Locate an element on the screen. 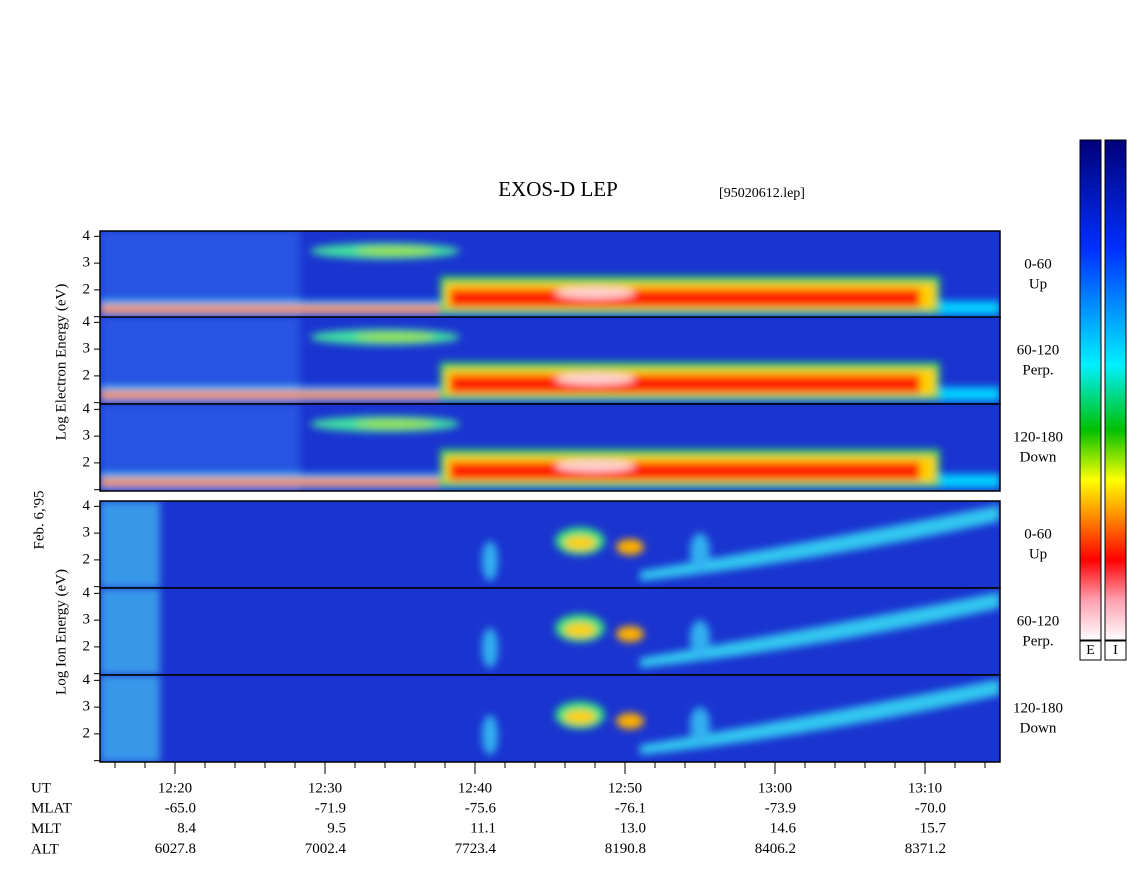  orbit-label: UT is located at coordinates (41, 788).